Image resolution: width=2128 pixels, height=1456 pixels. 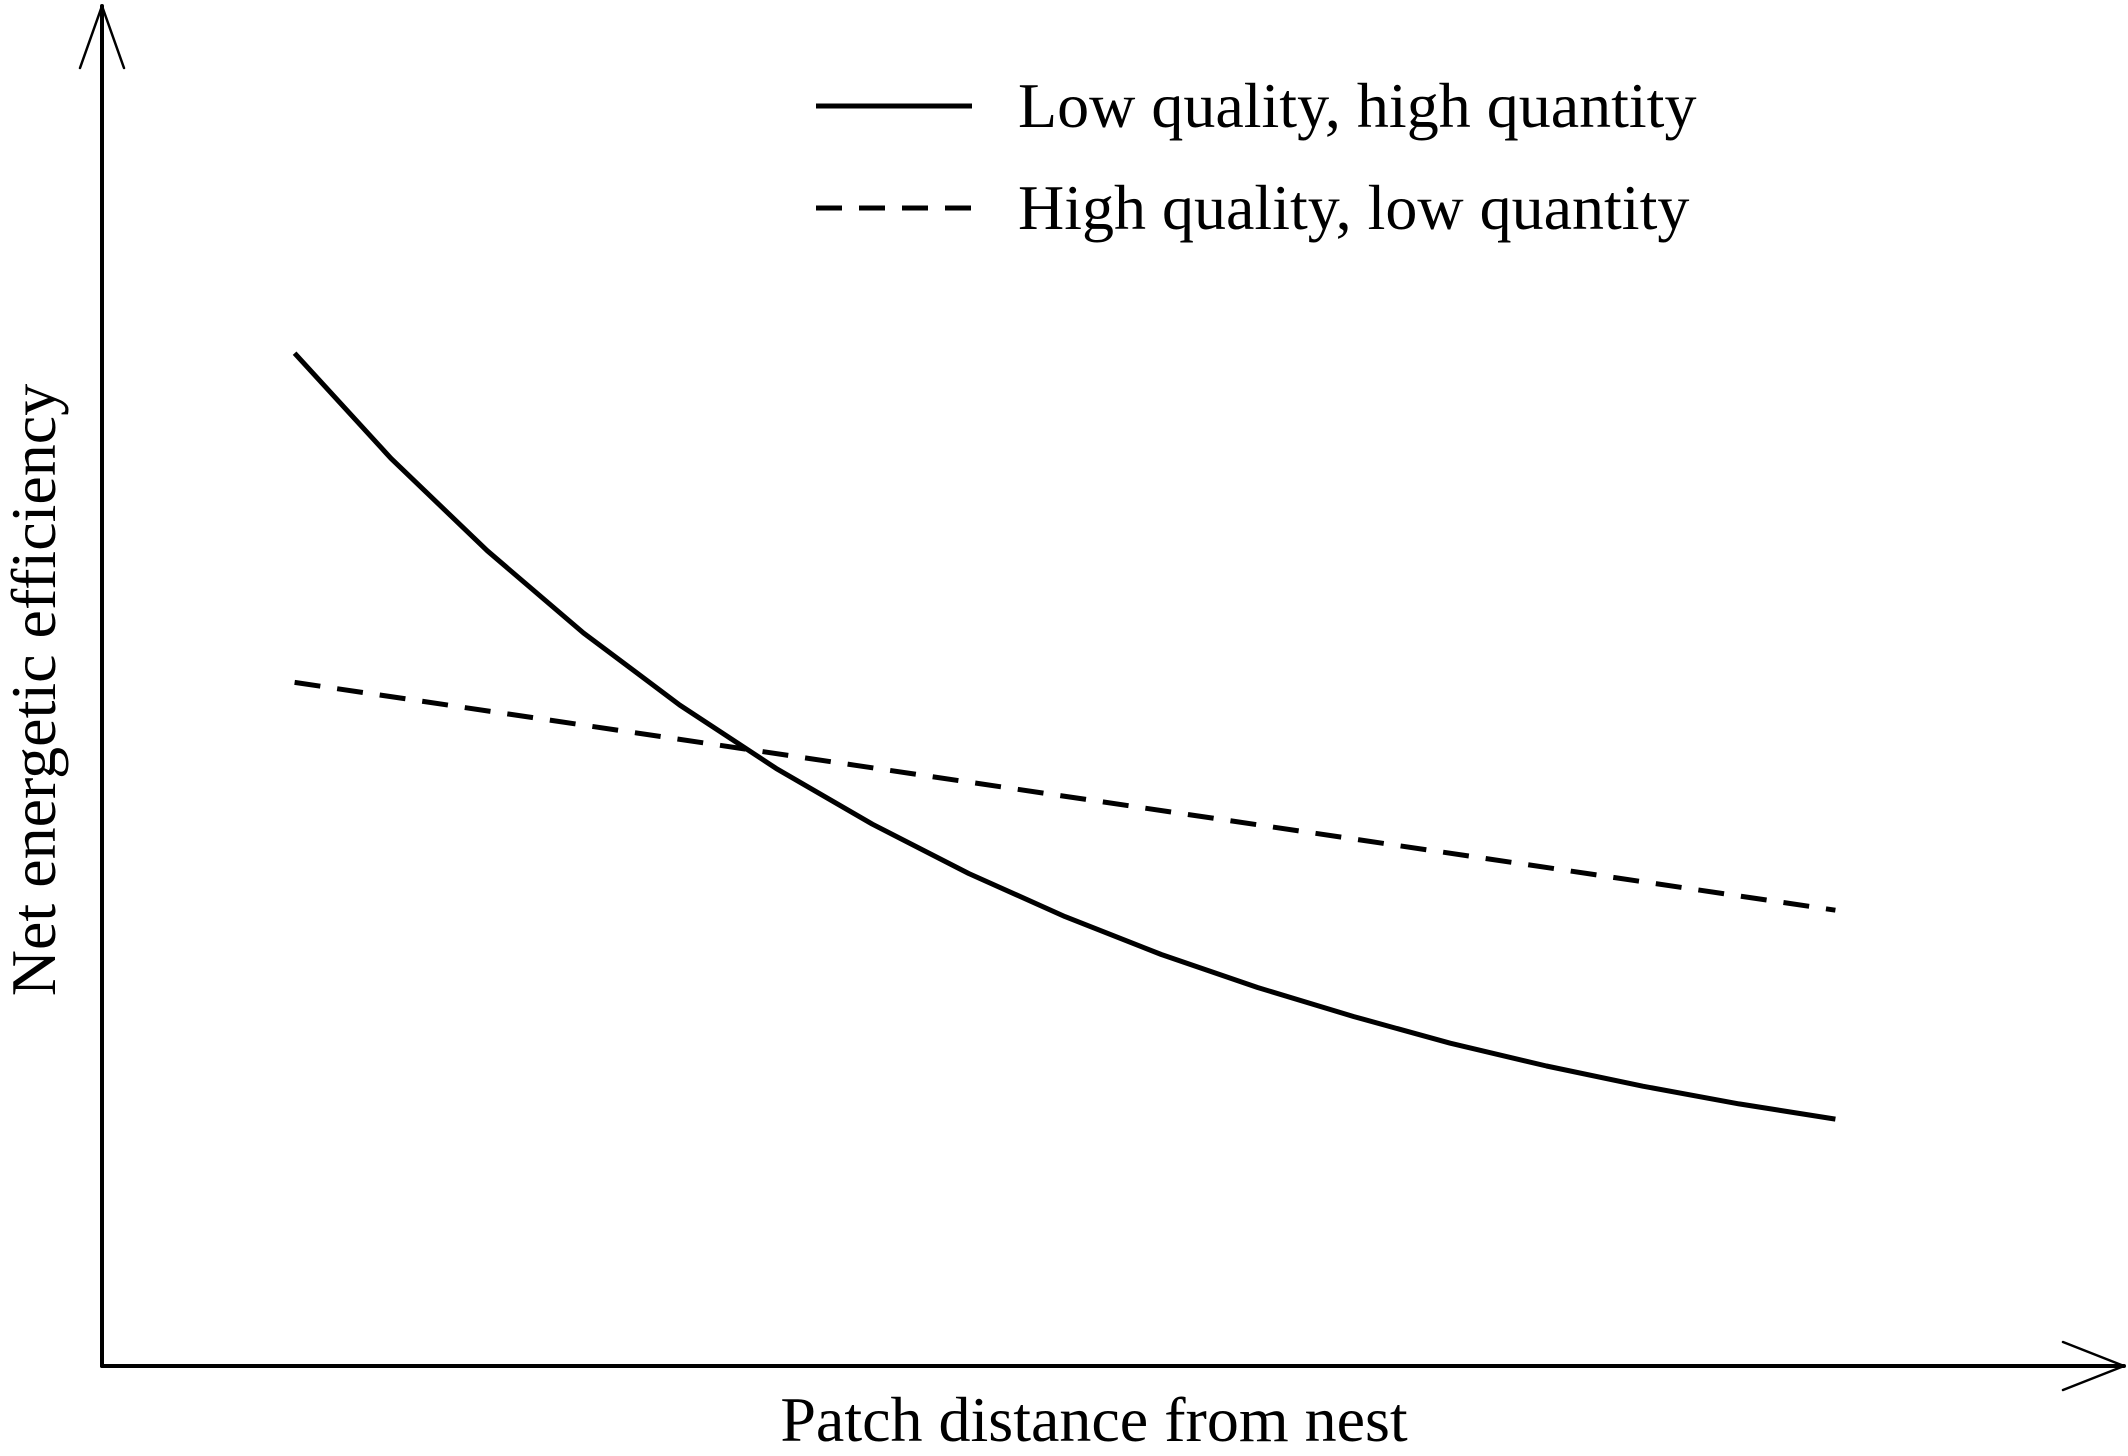 What do you see at coordinates (2093, 1366) in the screenshot?
I see `x-axis-arrowhead` at bounding box center [2093, 1366].